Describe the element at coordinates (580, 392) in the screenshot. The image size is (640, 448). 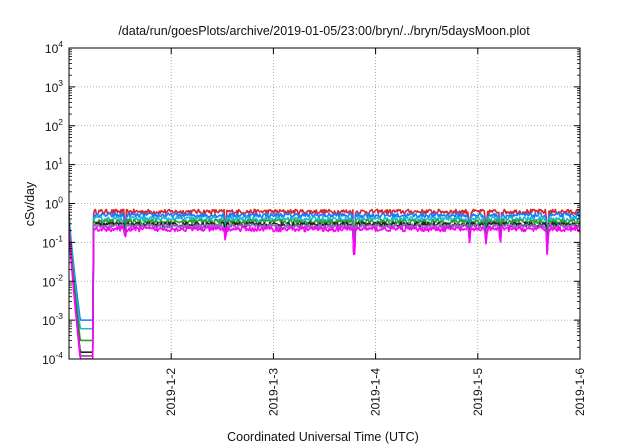
I see `x-tick-label: 2019-1-6` at that location.